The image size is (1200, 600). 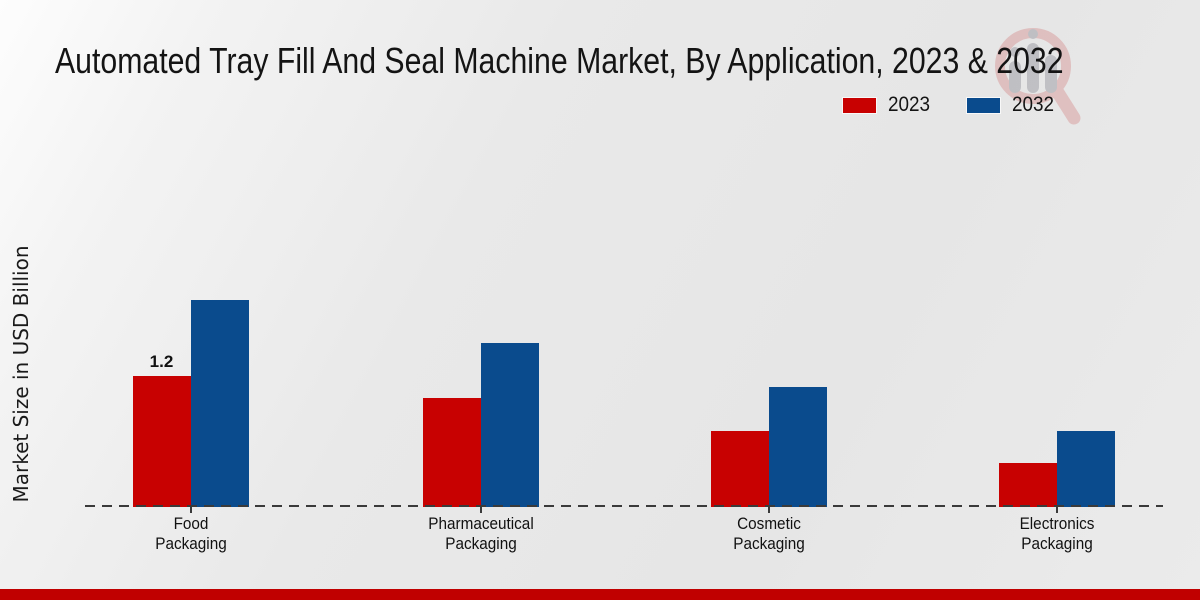 What do you see at coordinates (983, 105) in the screenshot?
I see `legend-swatch-2032` at bounding box center [983, 105].